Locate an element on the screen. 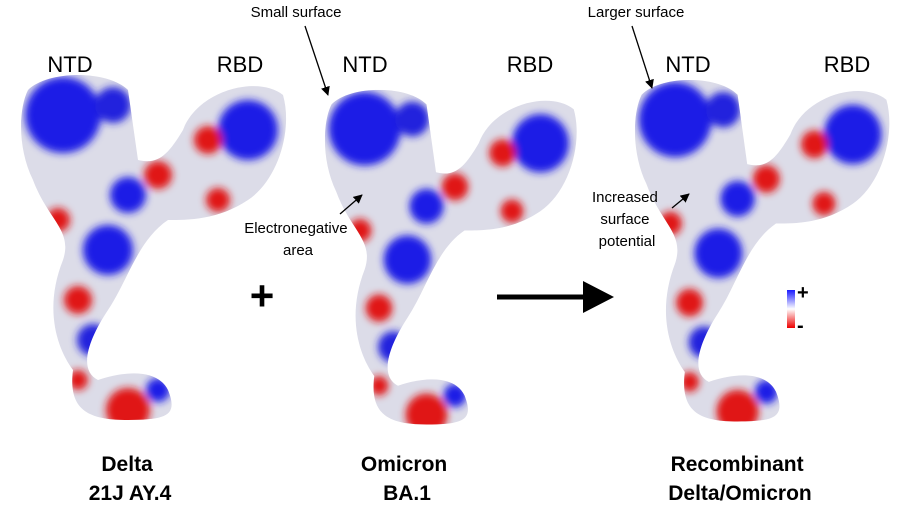 This screenshot has width=920, height=519. caption: Delta 21J AY.4 is located at coordinates (130, 479).